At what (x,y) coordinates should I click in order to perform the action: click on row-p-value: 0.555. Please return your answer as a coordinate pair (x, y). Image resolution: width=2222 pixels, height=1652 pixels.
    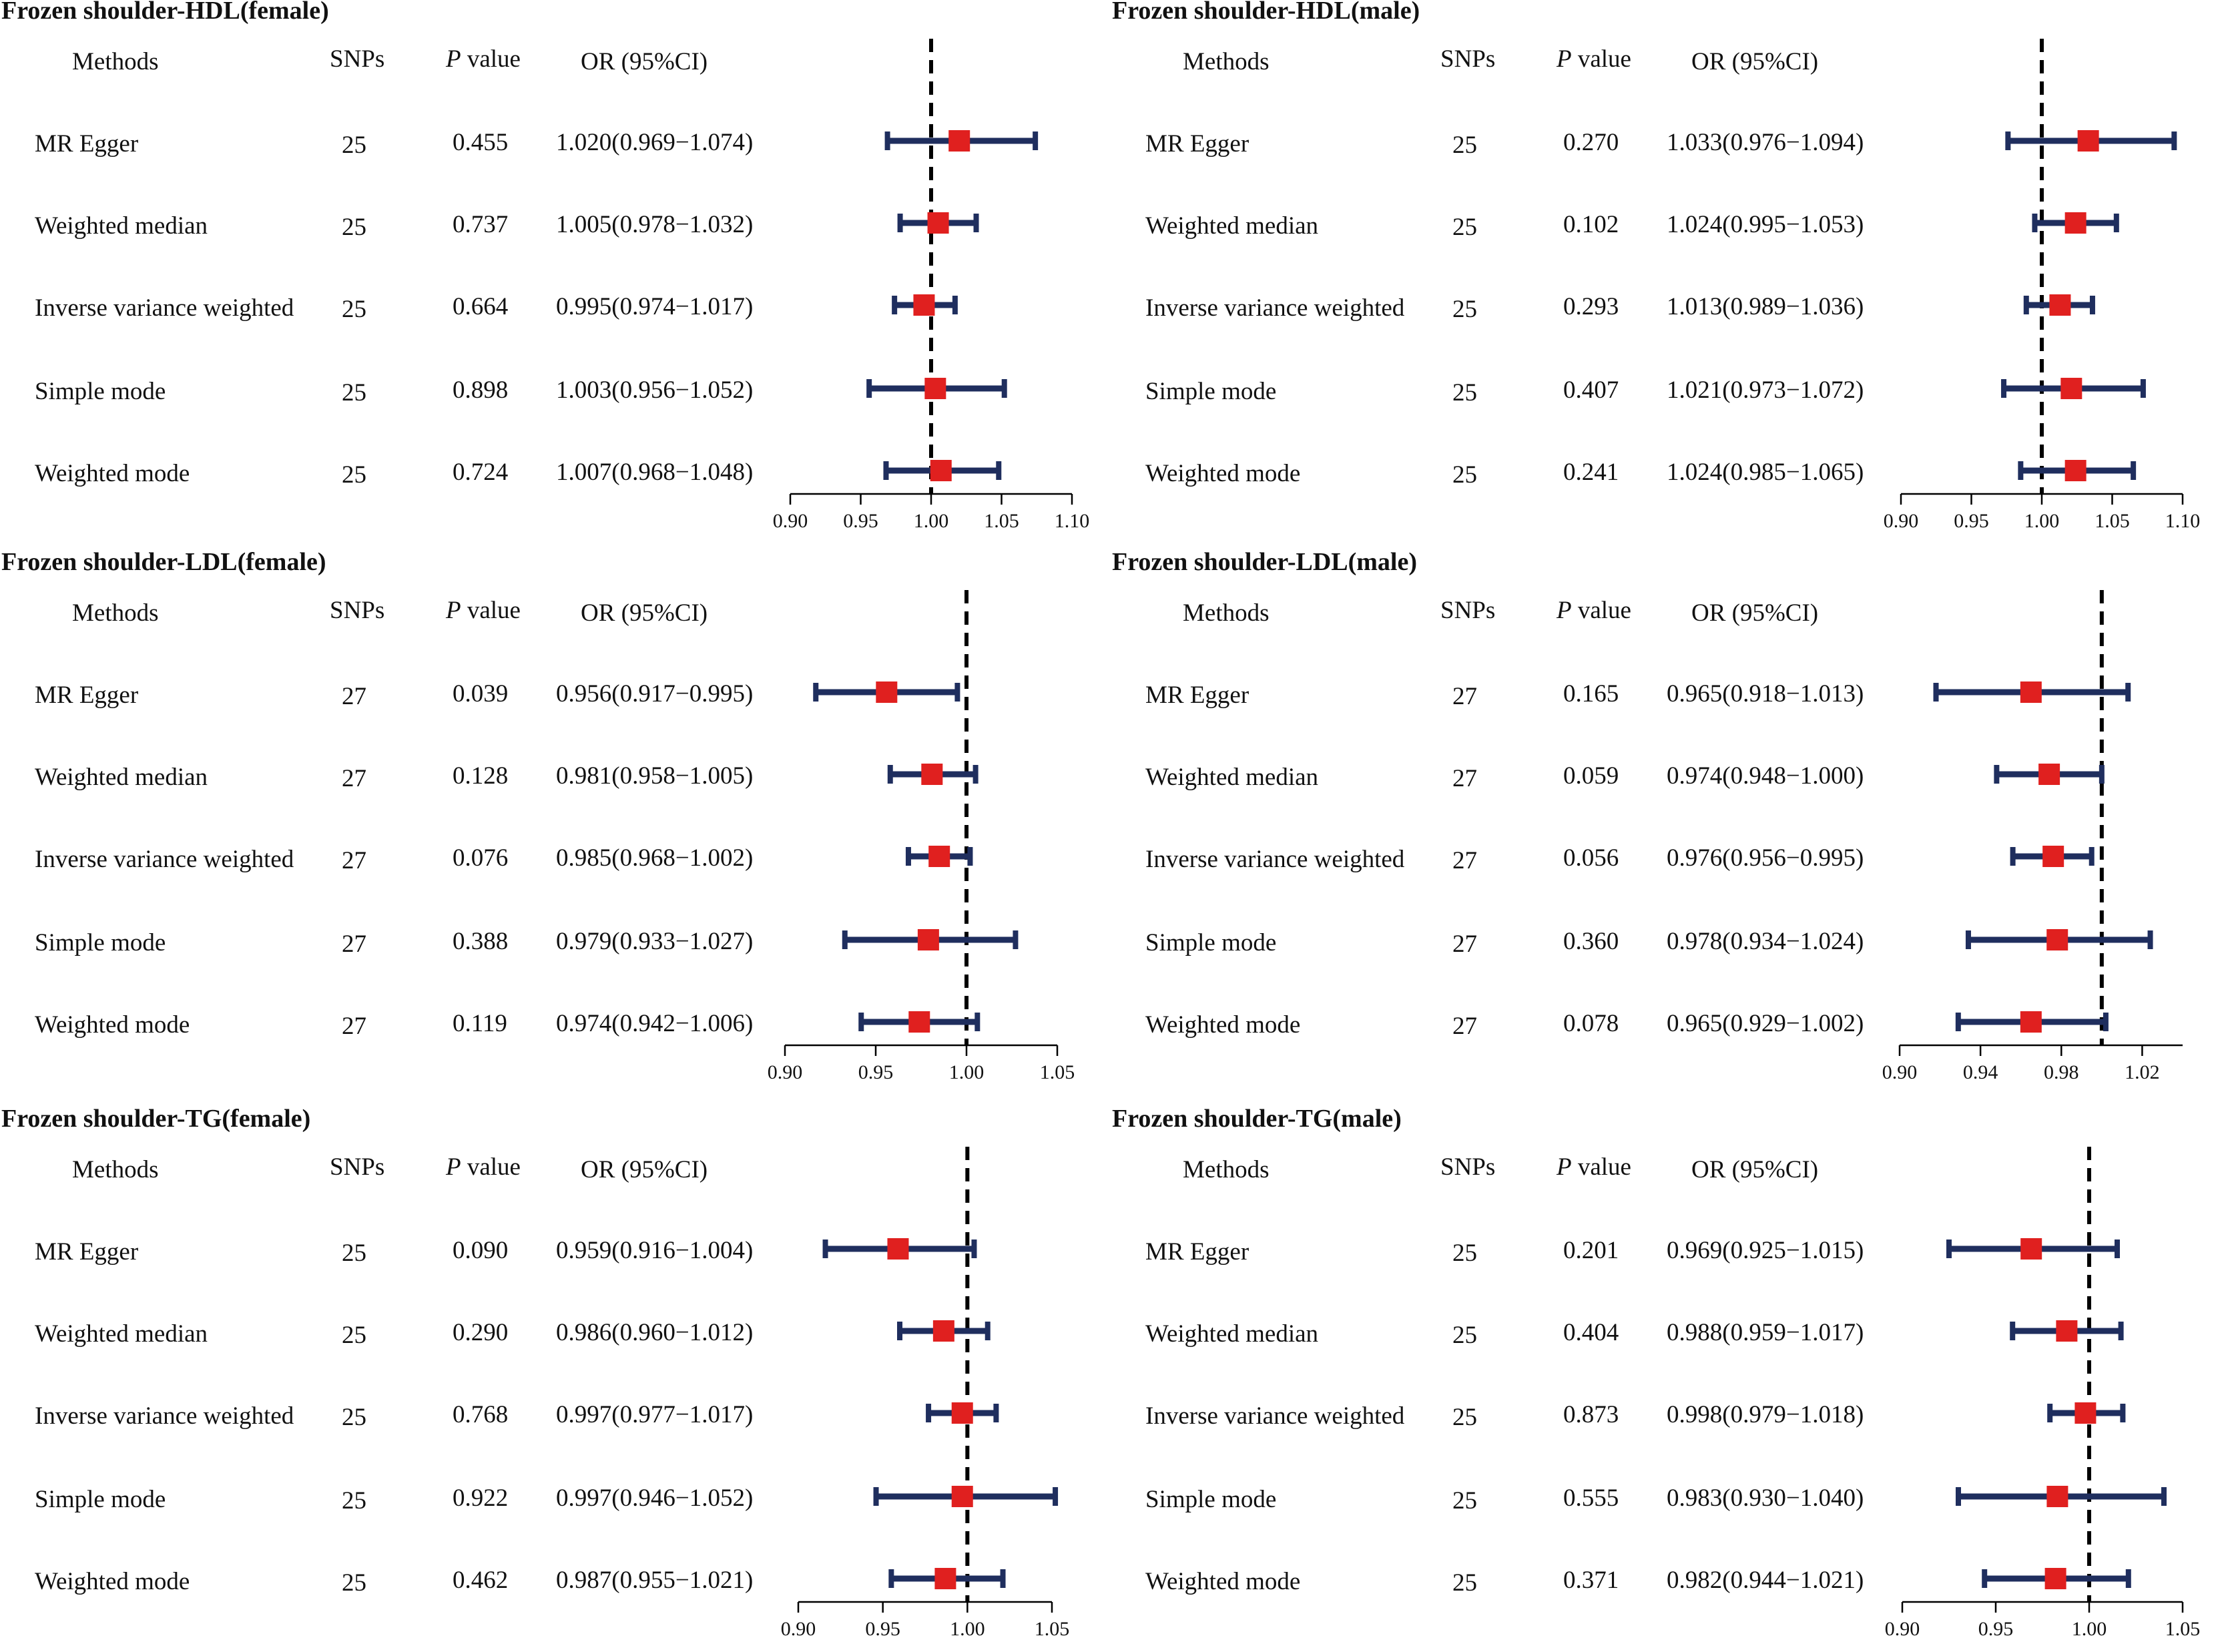
    Looking at the image, I should click on (1591, 1498).